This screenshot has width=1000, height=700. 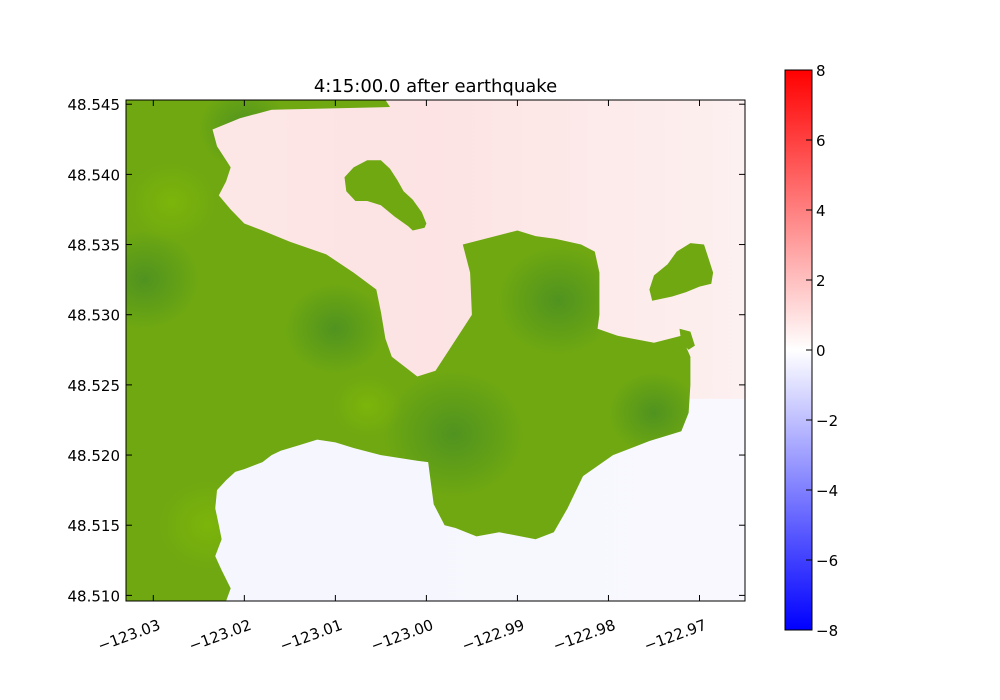 What do you see at coordinates (94, 175) in the screenshot?
I see `y-tick-label: 48.540` at bounding box center [94, 175].